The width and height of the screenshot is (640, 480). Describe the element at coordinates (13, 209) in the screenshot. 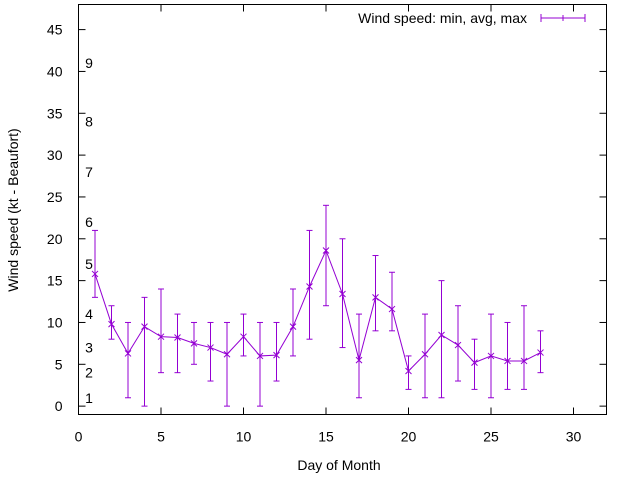

I see `y-axis-title: Wind speed (kt - Beaufort)` at that location.